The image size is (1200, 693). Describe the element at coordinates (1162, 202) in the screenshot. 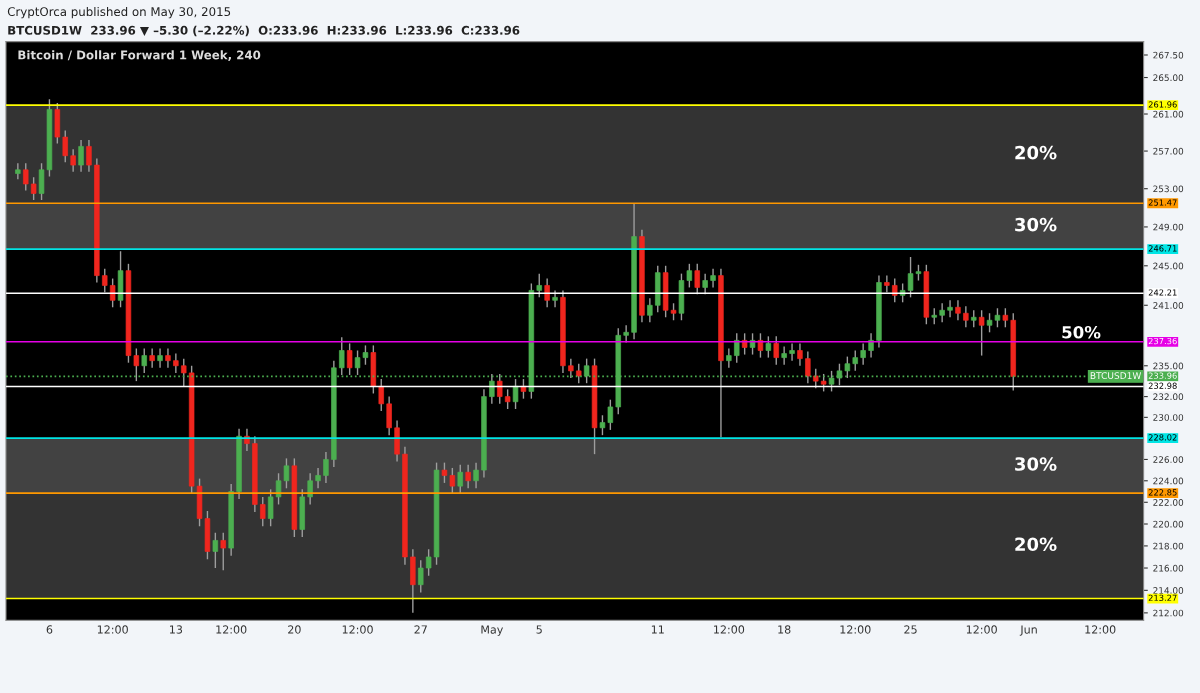

I see `ref-line-label: 251.47` at that location.